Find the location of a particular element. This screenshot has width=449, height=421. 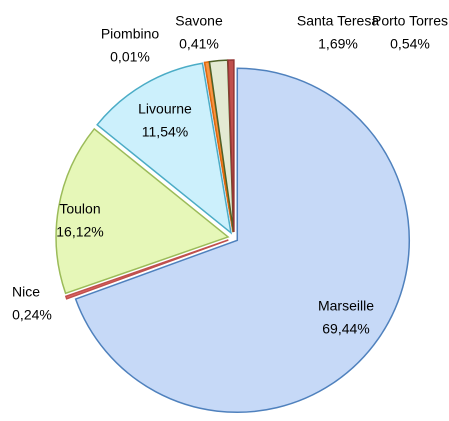

slice-label: Nice is located at coordinates (26, 292).